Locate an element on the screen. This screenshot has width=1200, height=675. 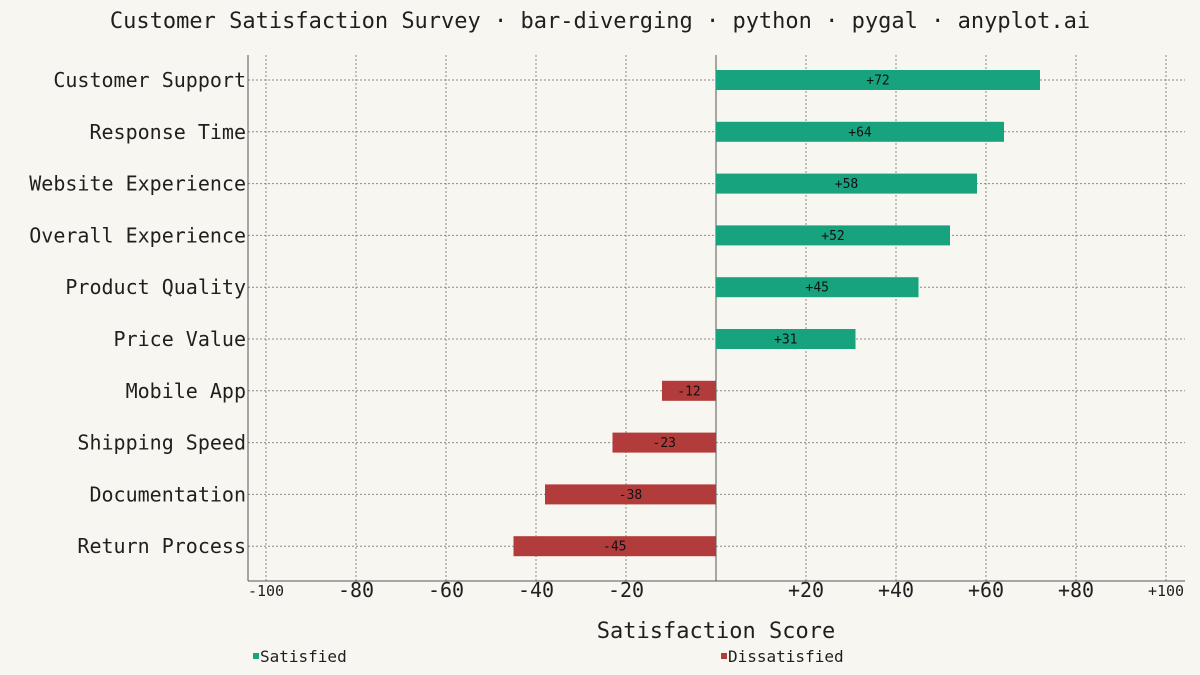
value-label: +58 is located at coordinates (846, 184).